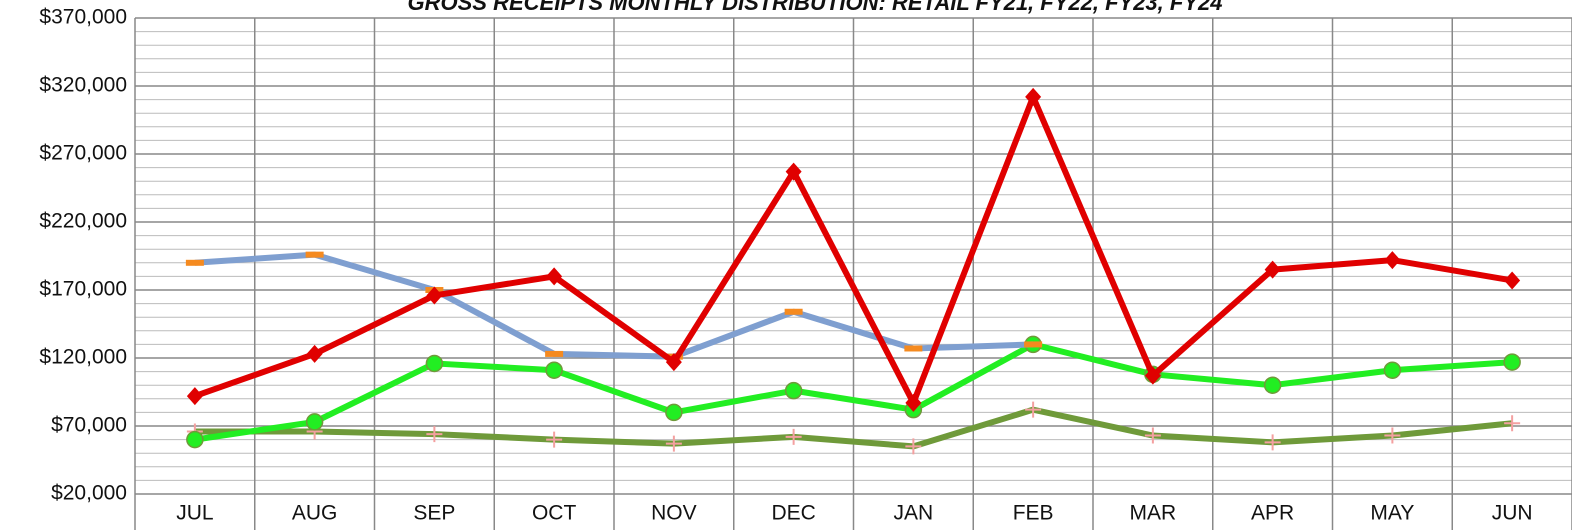 The height and width of the screenshot is (530, 1572). Describe the element at coordinates (793, 513) in the screenshot. I see `x-tick-label: DEC` at that location.